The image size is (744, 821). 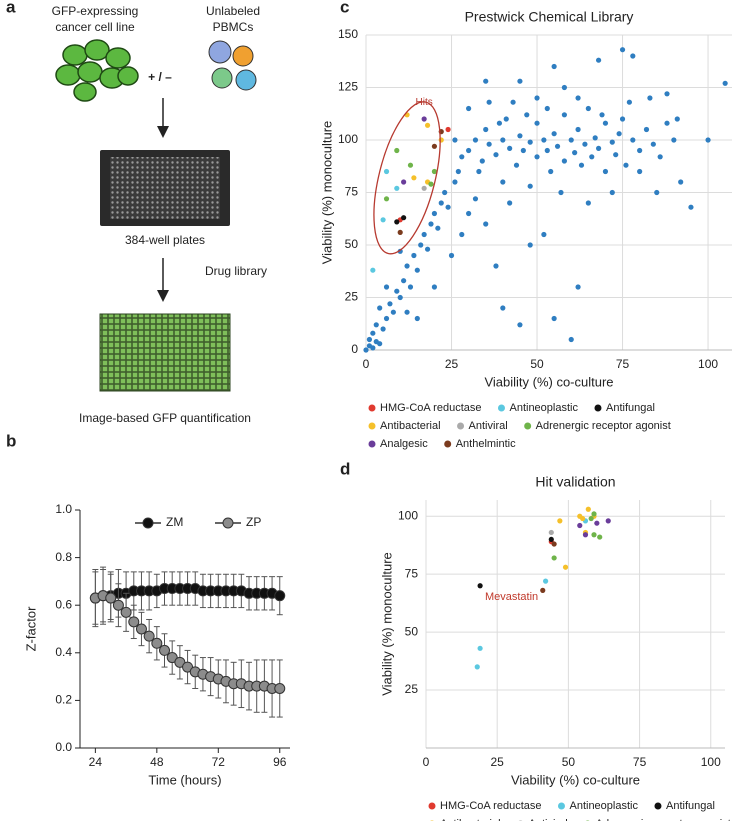 What do you see at coordinates (174, 522) in the screenshot?
I see `legend-label: ZM` at bounding box center [174, 522].